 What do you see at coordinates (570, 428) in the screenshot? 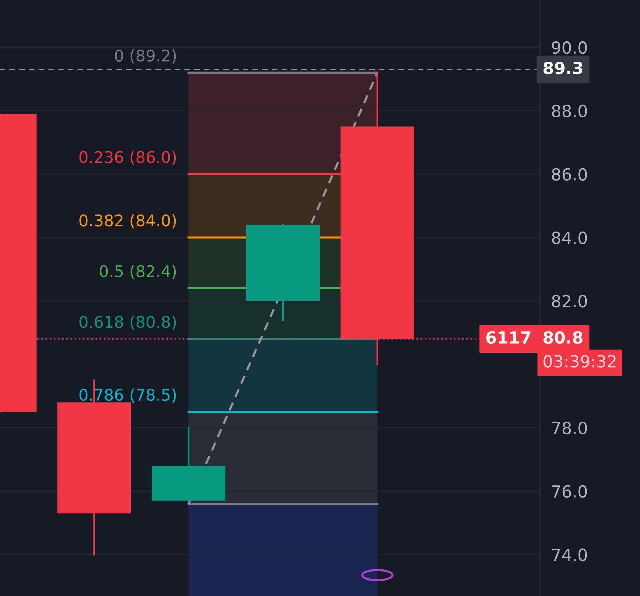
I see `y-tick-label: 78.0` at bounding box center [570, 428].